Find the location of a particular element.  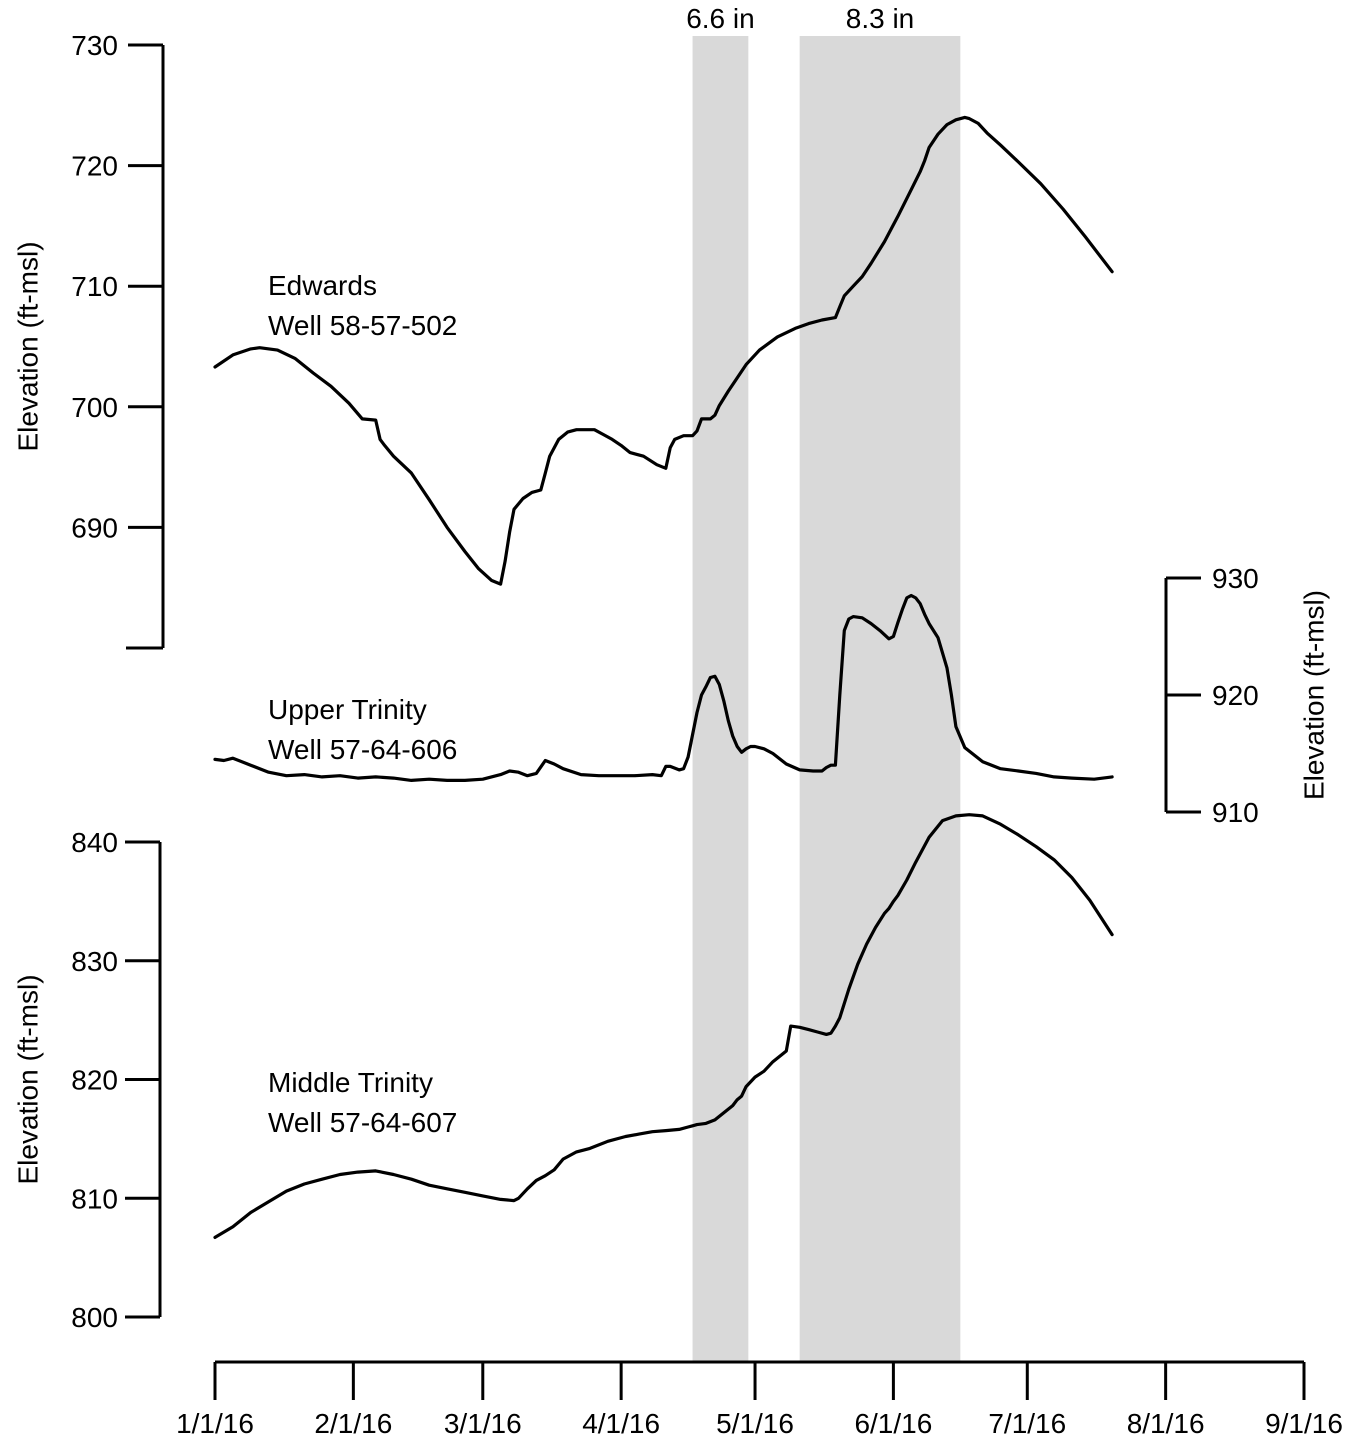

upper-y-axis-title: Elevation (ft-msl) is located at coordinates (1313, 695).